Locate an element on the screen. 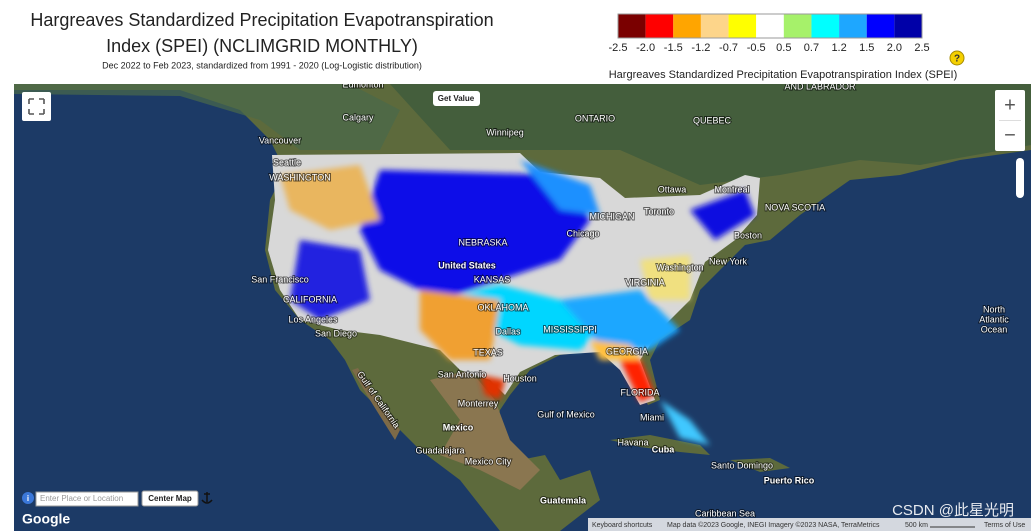 This screenshot has width=1031, height=531. map-label: Montreal is located at coordinates (731, 189).